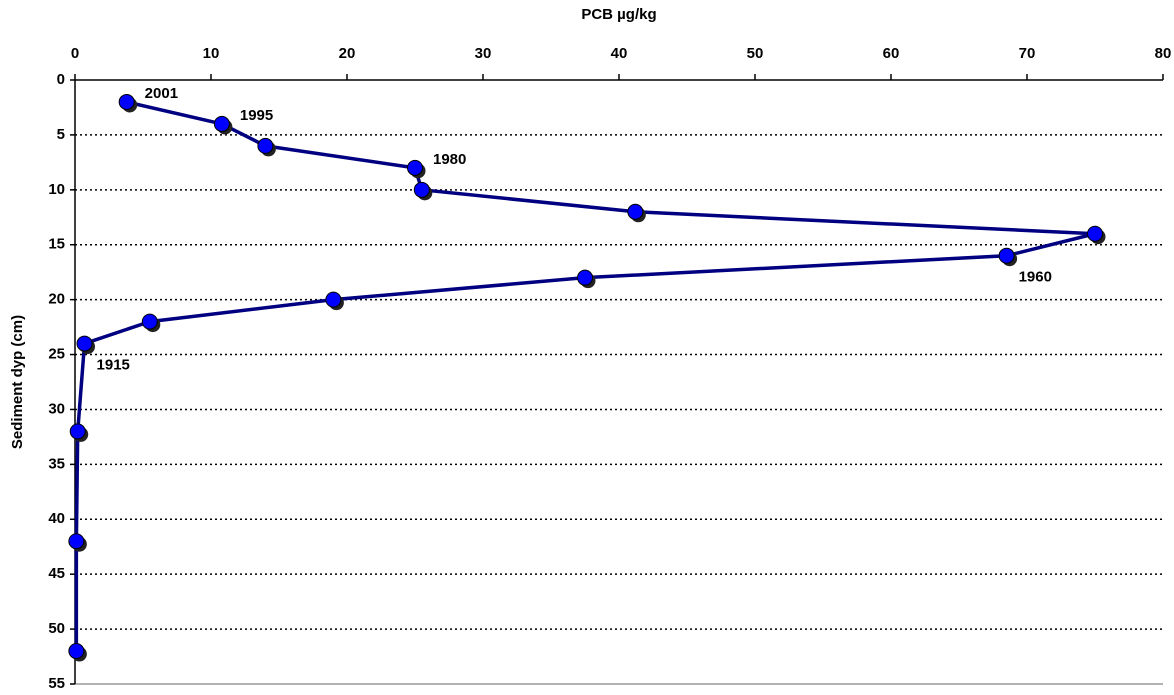 The height and width of the screenshot is (695, 1174). What do you see at coordinates (56, 463) in the screenshot?
I see `y-tick-label: 35` at bounding box center [56, 463].